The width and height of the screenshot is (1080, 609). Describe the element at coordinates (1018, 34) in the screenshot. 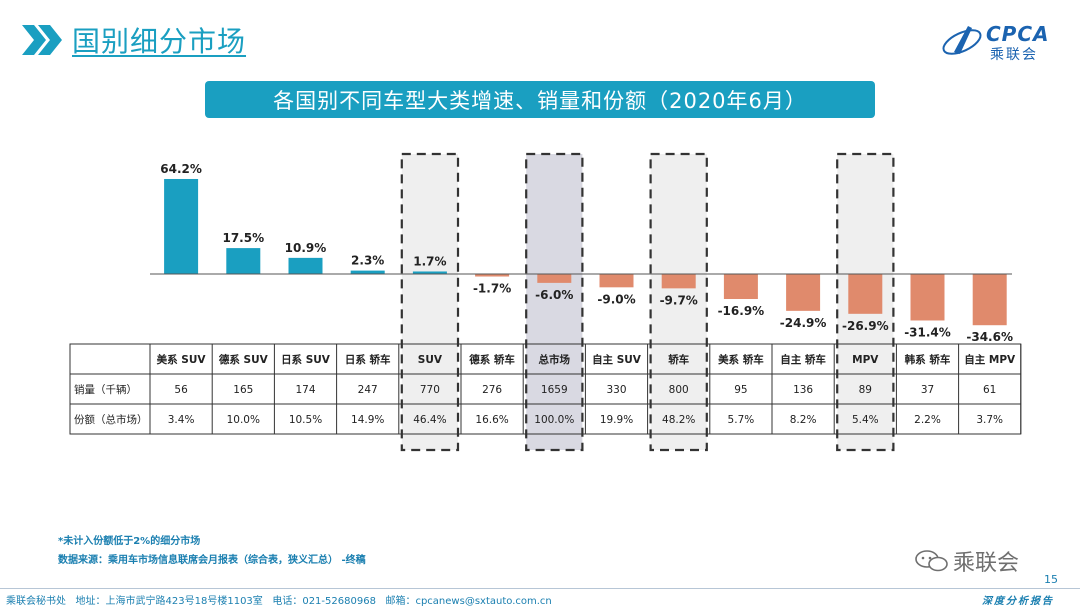

I see `logo-text: CPCA` at that location.